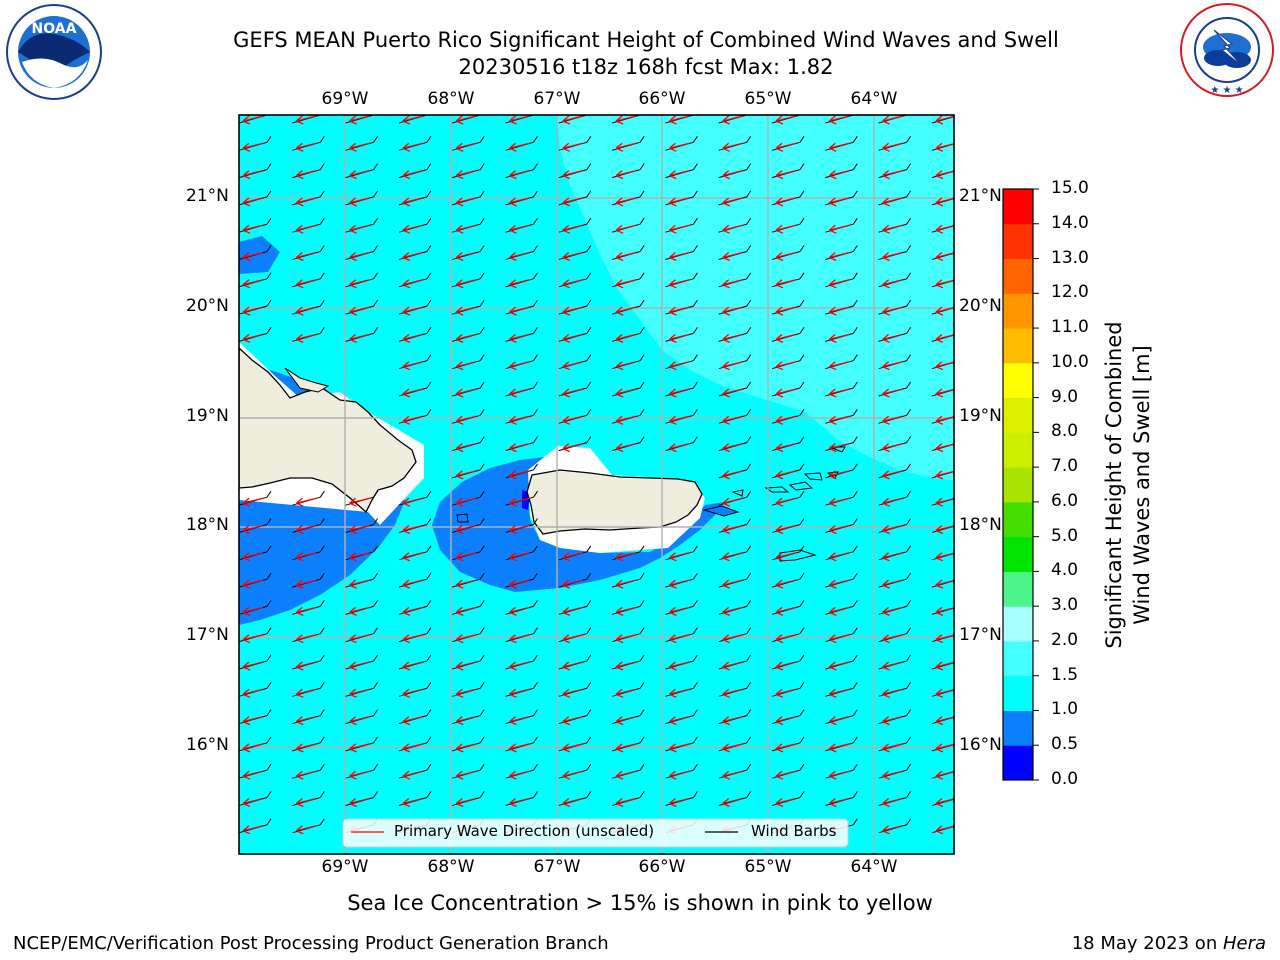 The height and width of the screenshot is (960, 1280). Describe the element at coordinates (328, 430) in the screenshot. I see `land-hispaniola` at that location.